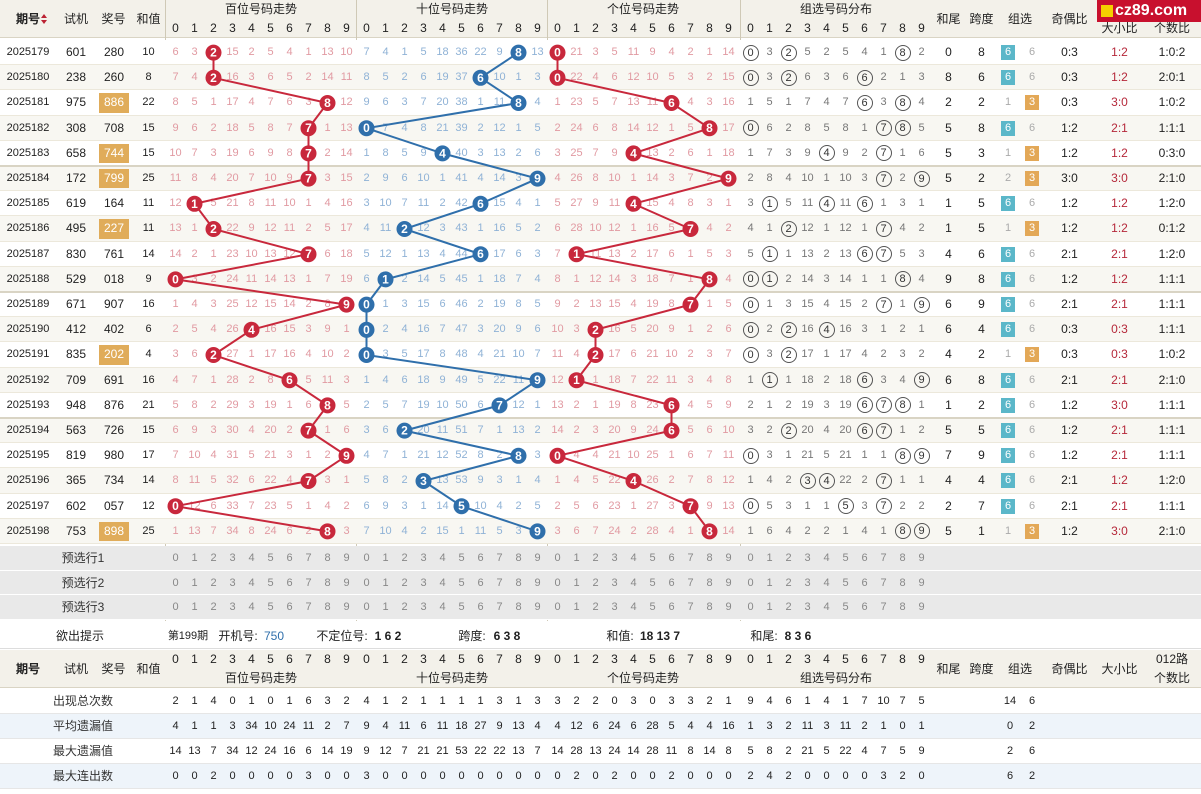 The width and height of the screenshot is (1201, 794). Describe the element at coordinates (1149, 11) in the screenshot. I see `site-logo: cz89.com` at that location.